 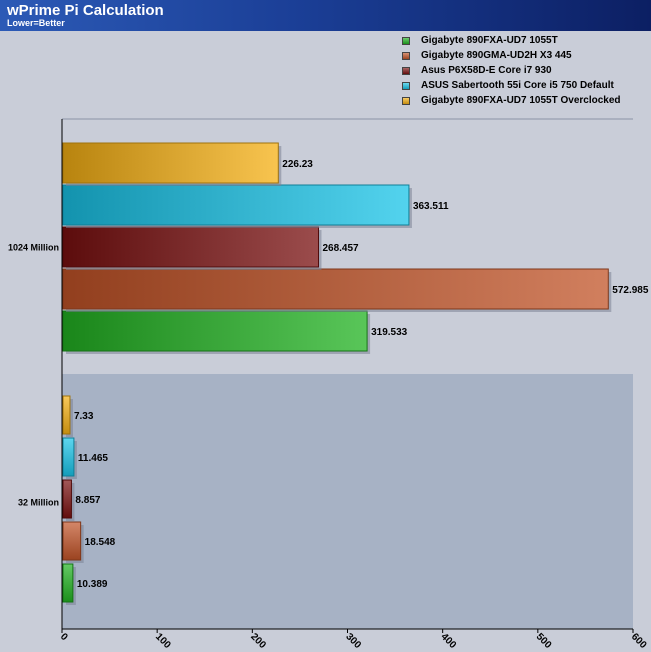 I want to click on chart-header: wPrime Pi Calculation Lower=Better, so click(x=325, y=15).